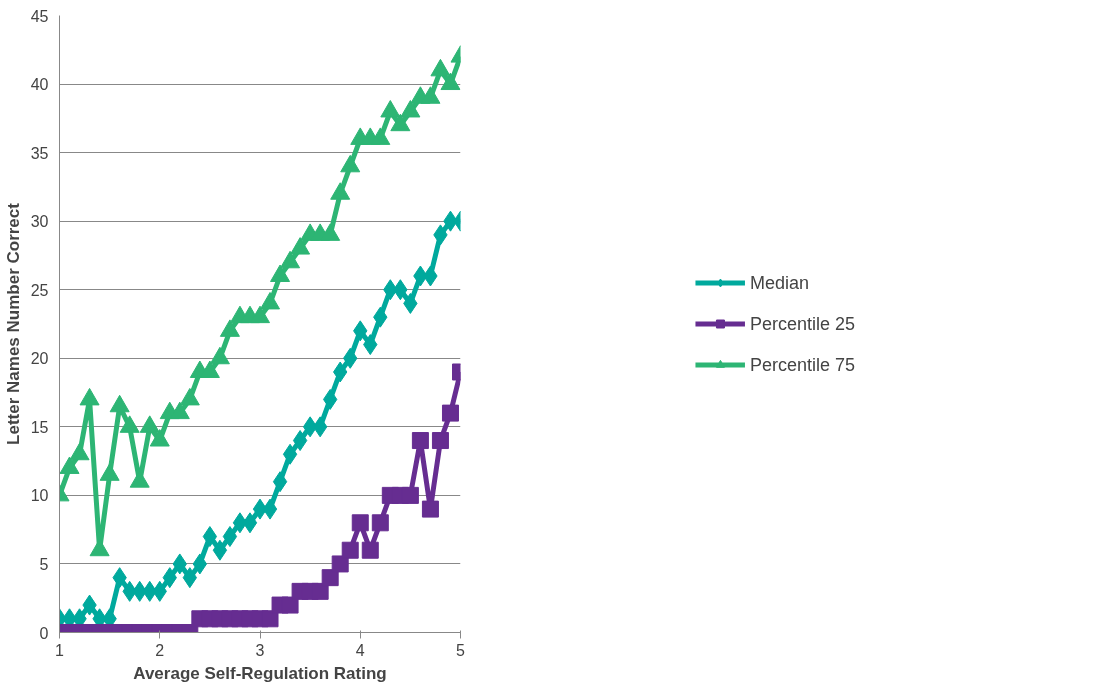 Image resolution: width=1099 pixels, height=690 pixels. What do you see at coordinates (779, 282) in the screenshot?
I see `legend-label: Median` at bounding box center [779, 282].